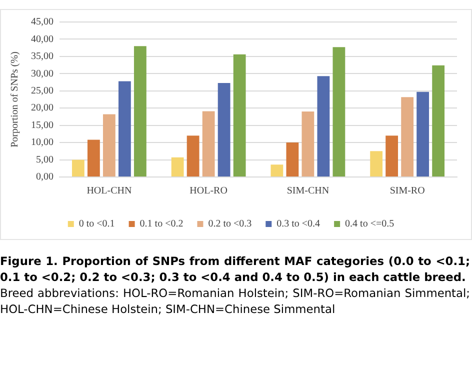 Image resolution: width=472 pixels, height=372 pixels. What do you see at coordinates (42, 74) in the screenshot?
I see `y-tick-label: 30,00` at bounding box center [42, 74].